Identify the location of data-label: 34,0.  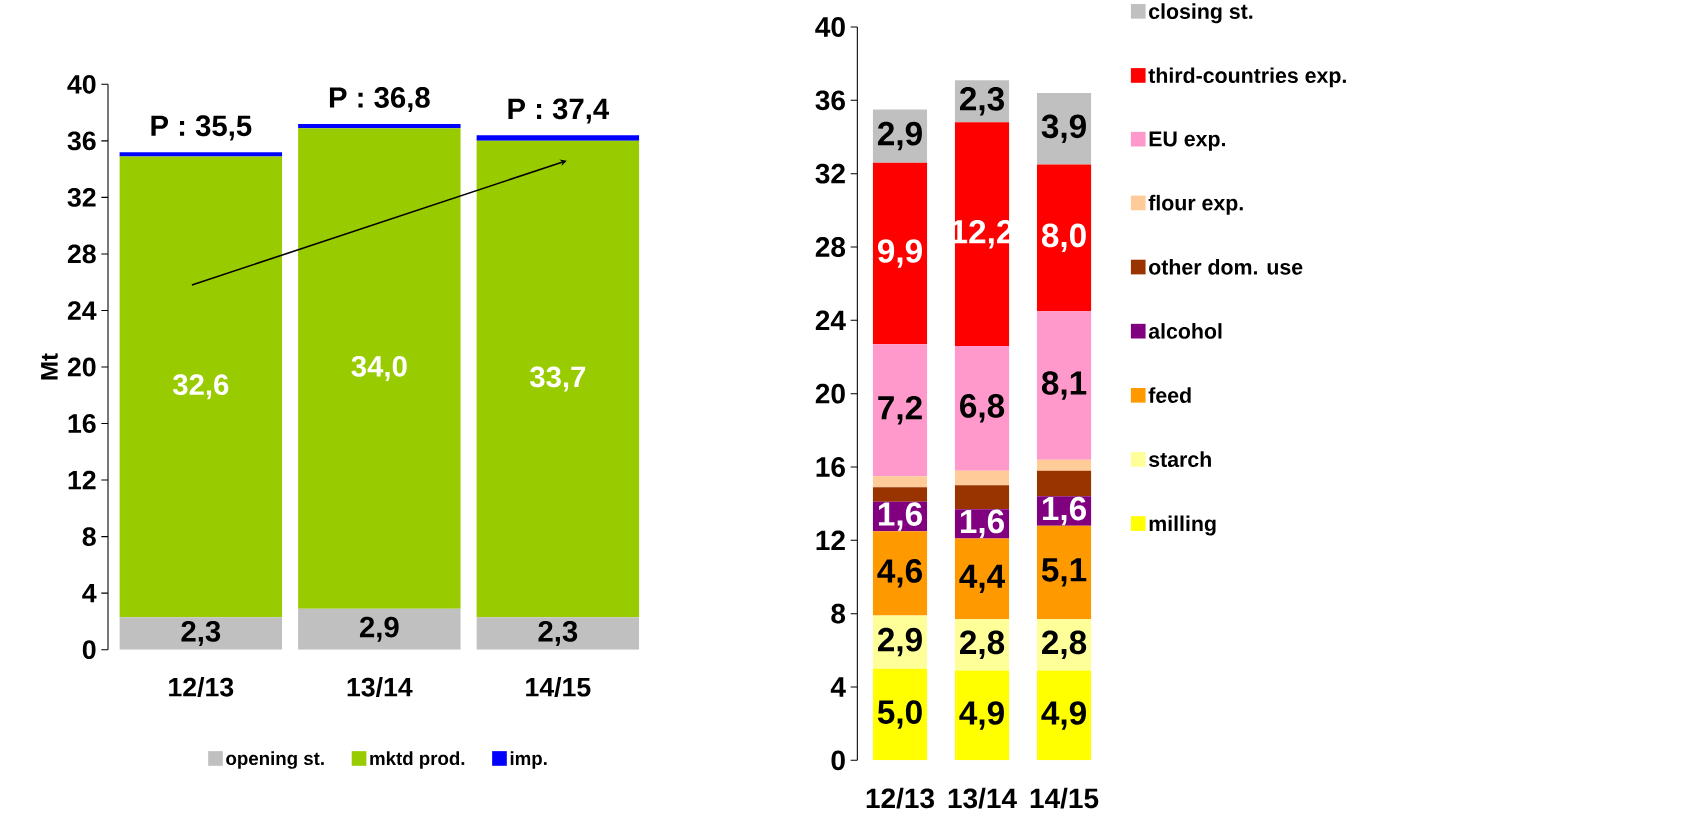
(379, 368).